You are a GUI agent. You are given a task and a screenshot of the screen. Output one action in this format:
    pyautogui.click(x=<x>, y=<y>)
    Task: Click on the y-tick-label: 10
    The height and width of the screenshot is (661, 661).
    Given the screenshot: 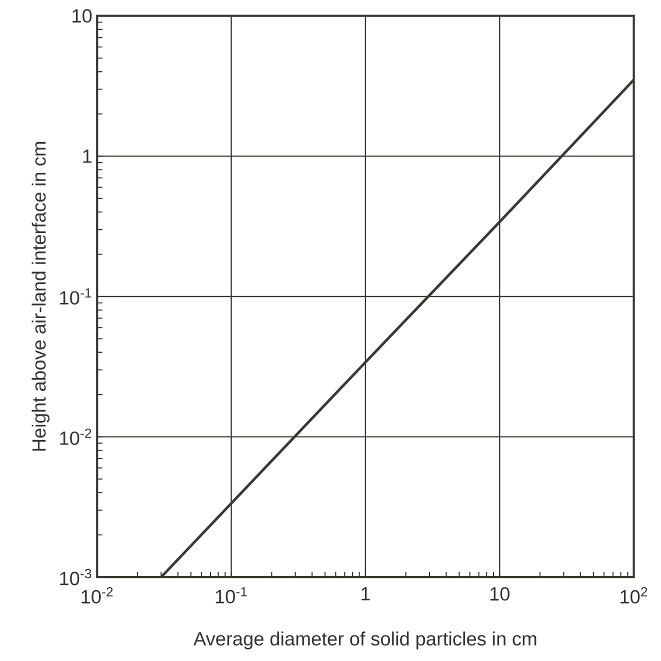 What is the action you would take?
    pyautogui.click(x=82, y=16)
    